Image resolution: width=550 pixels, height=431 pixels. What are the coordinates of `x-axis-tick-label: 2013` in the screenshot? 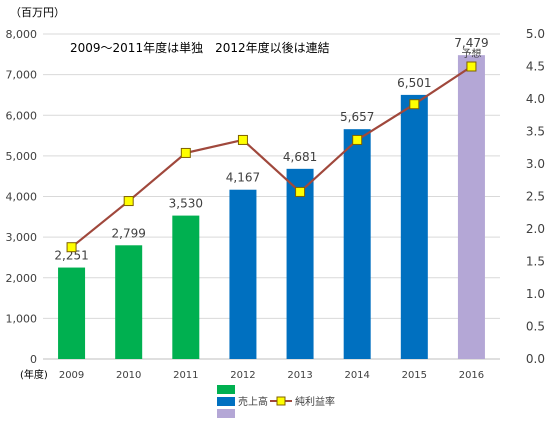 It's located at (299, 375).